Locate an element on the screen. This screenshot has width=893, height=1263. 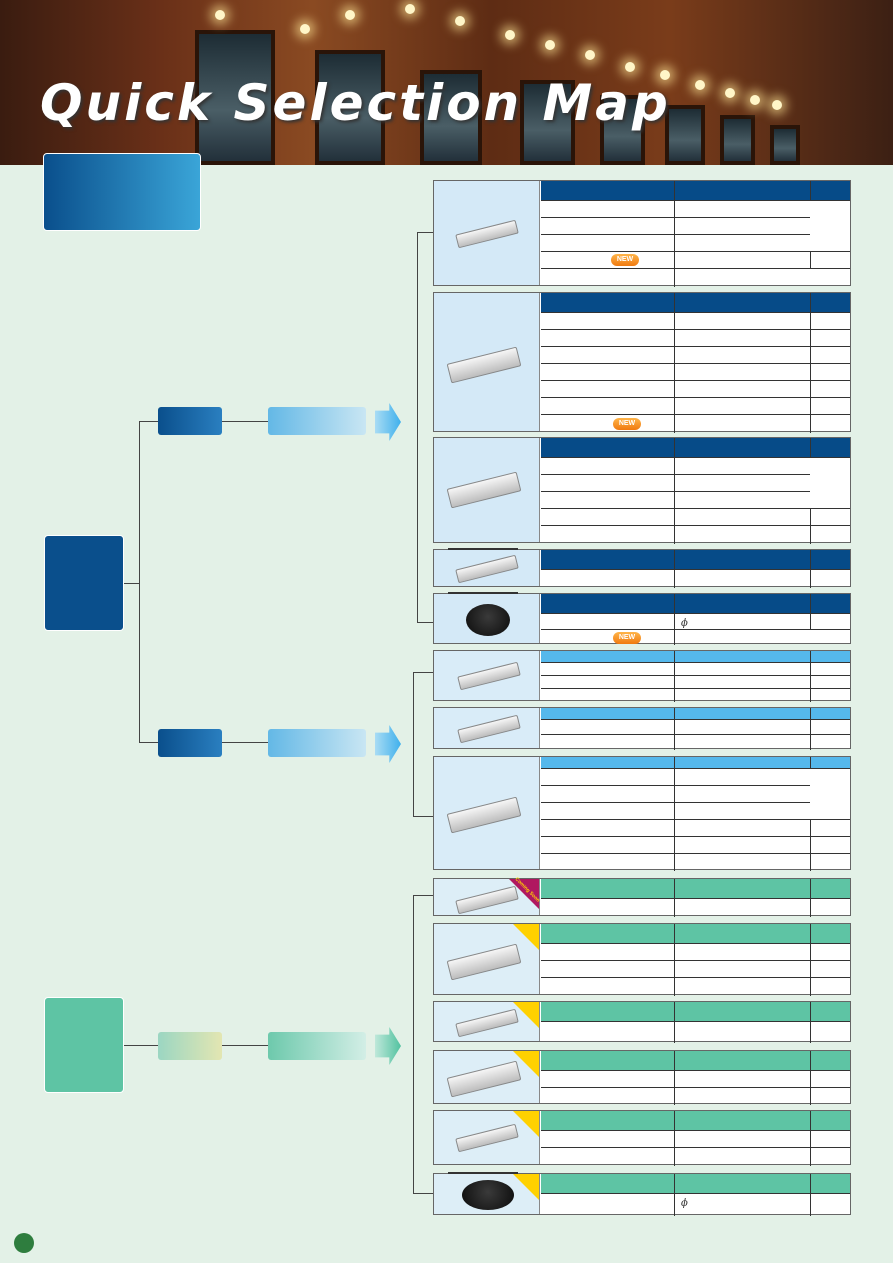
product-card: Coming Soon is located at coordinates (642, 896).